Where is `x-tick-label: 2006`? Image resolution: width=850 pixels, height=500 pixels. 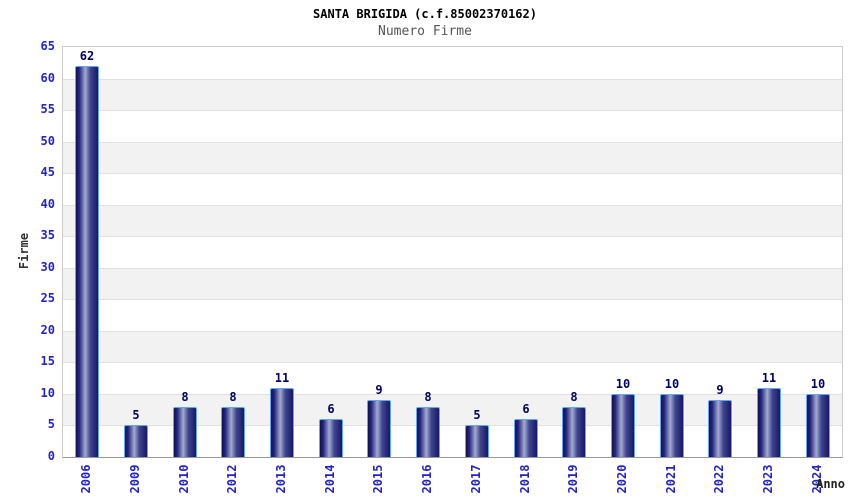
x-tick-label: 2006 is located at coordinates (86, 479).